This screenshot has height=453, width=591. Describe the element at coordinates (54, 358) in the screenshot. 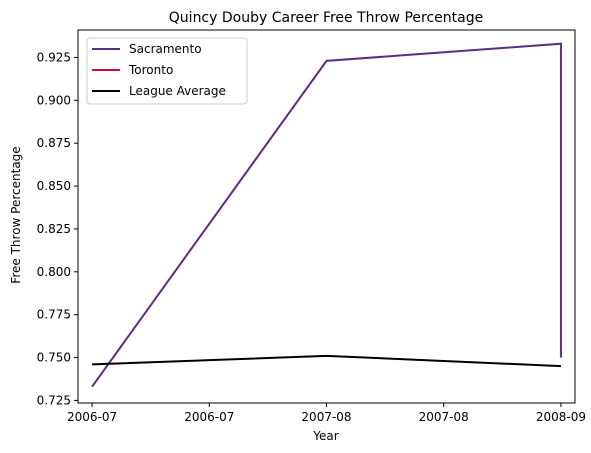

I see `y-tick-label: 0.750` at that location.